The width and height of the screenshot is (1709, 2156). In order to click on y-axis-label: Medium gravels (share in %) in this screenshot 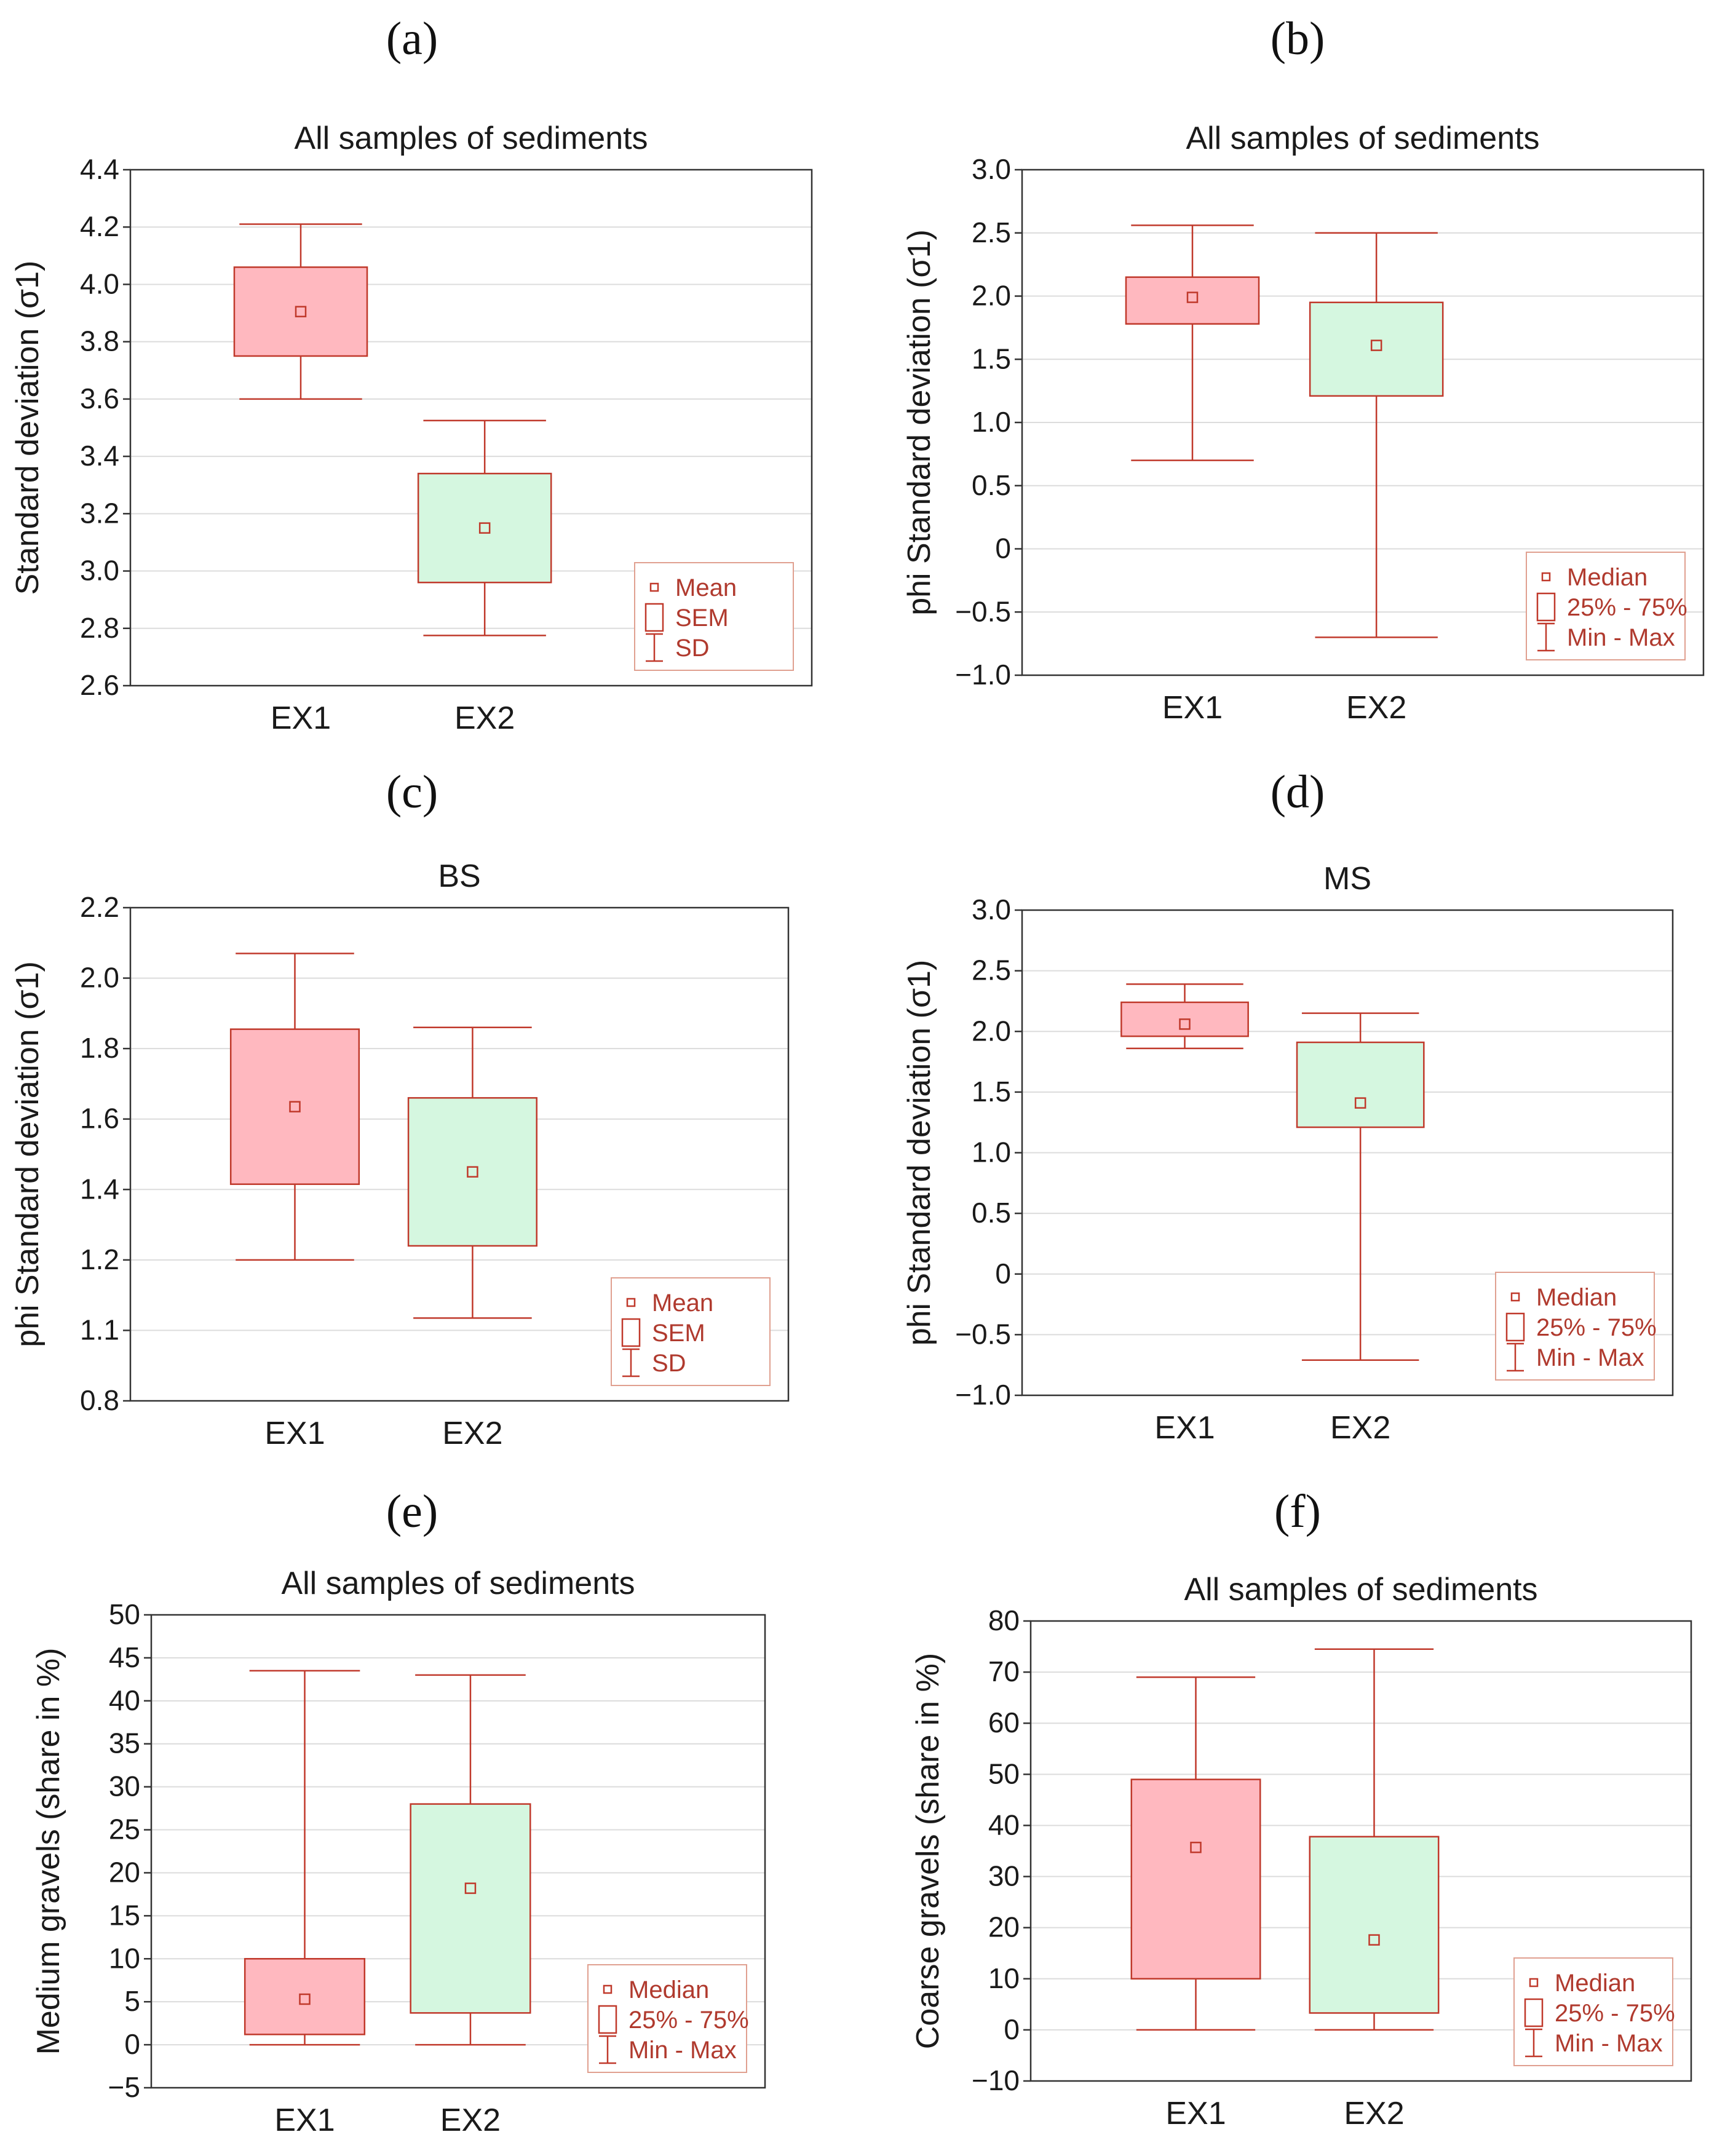, I will do `click(48, 1851)`.